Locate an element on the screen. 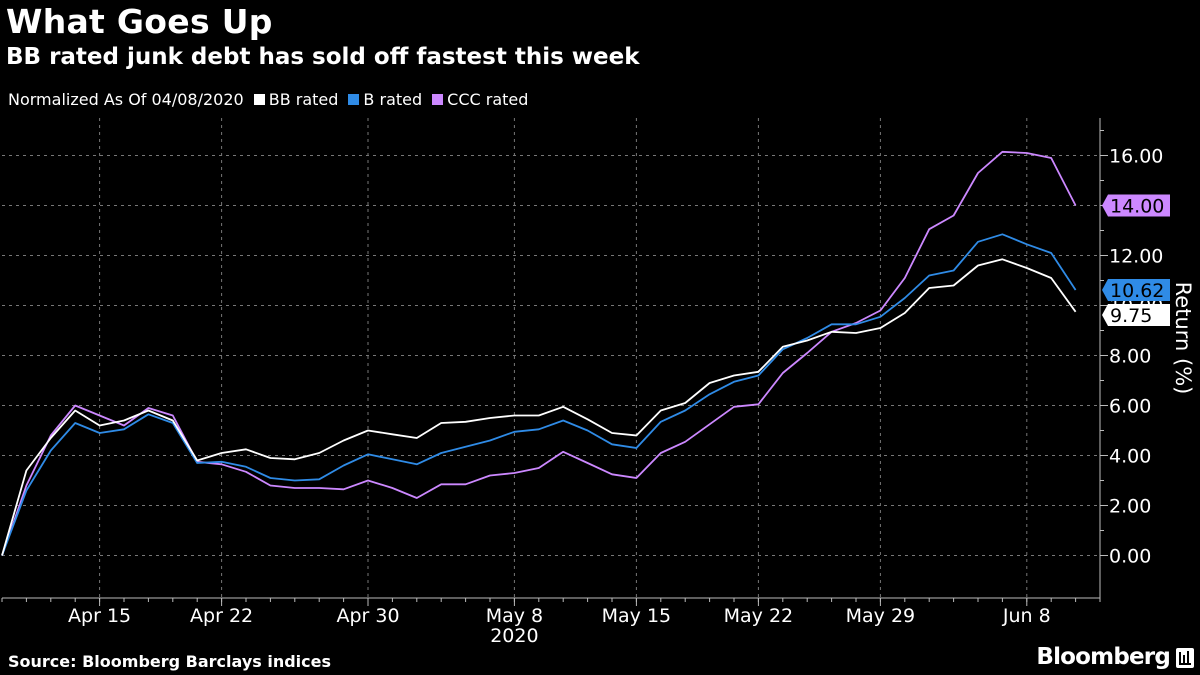  bloomberg-logo: Bloomberg is located at coordinates (1103, 657).